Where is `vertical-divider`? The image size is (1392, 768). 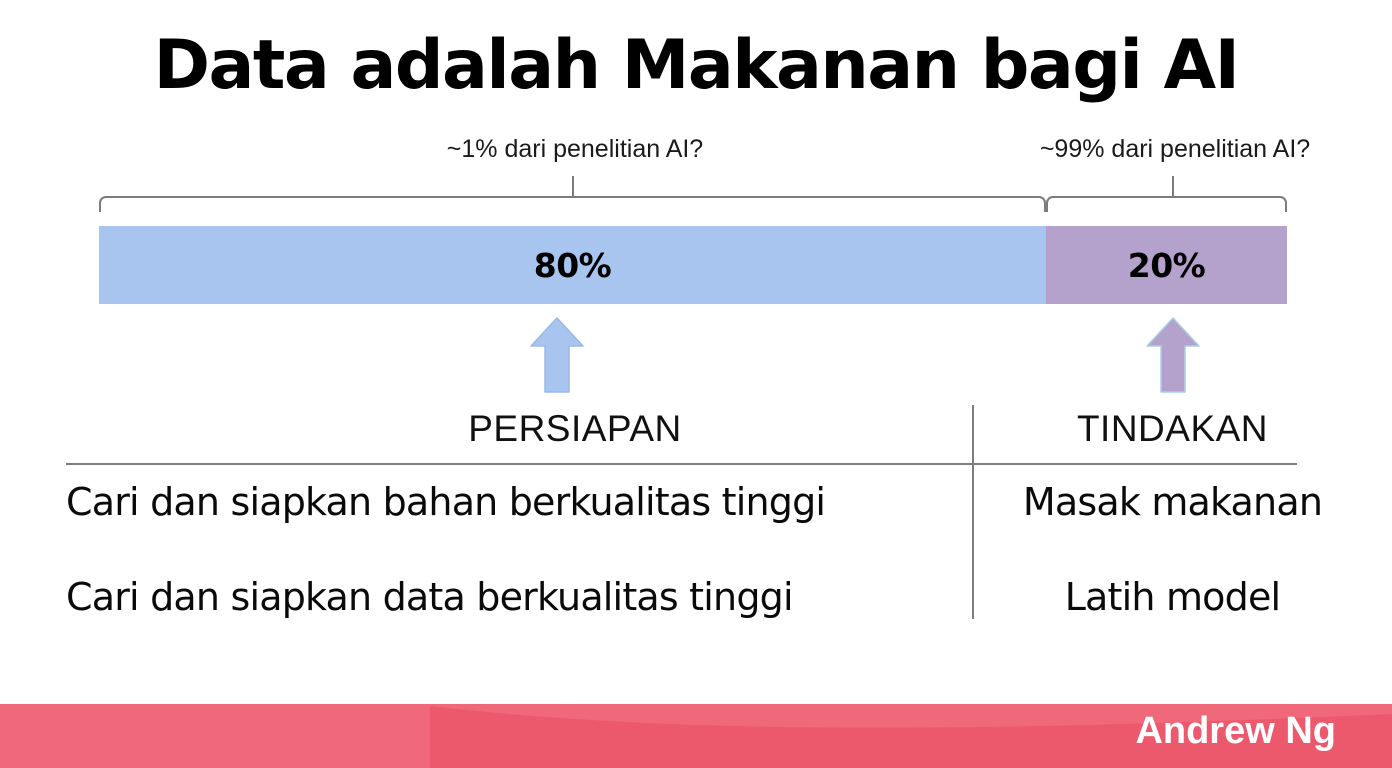 vertical-divider is located at coordinates (973, 512).